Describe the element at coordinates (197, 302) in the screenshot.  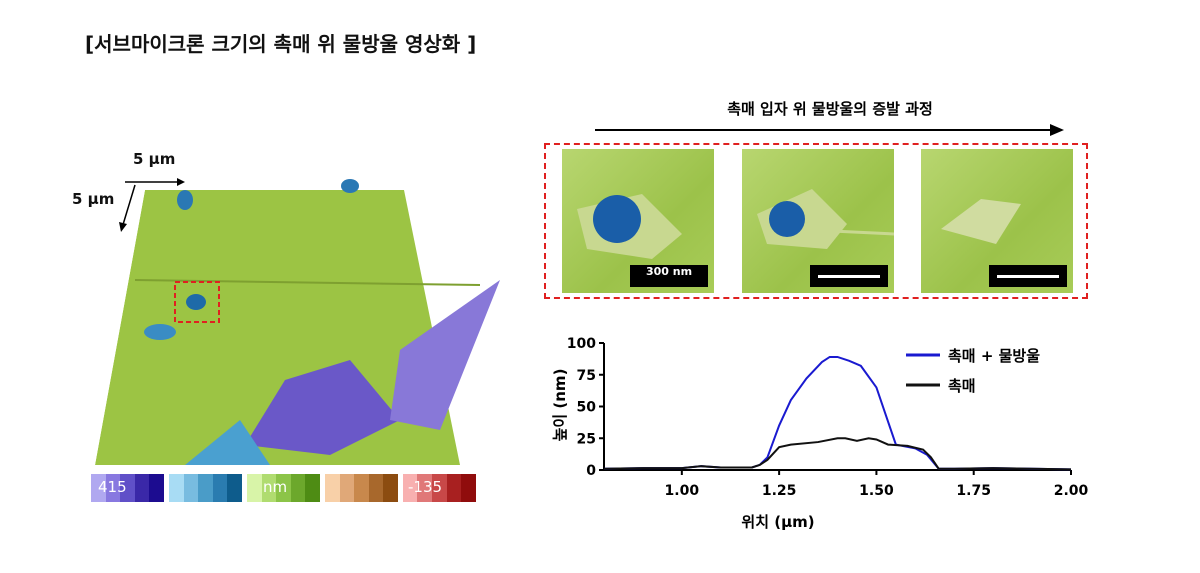
I see `selected-region-box` at that location.